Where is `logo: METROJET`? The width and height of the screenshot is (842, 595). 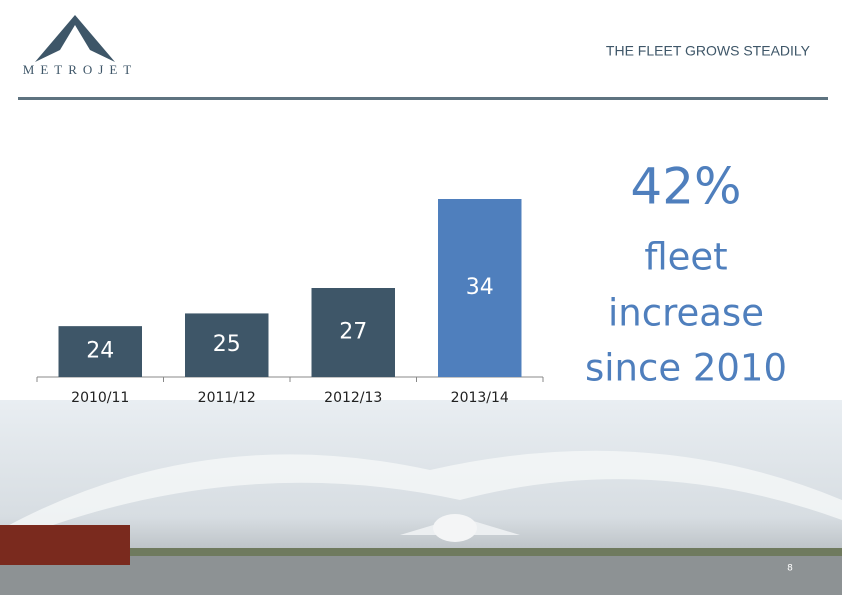
logo: METROJET is located at coordinates (80, 46).